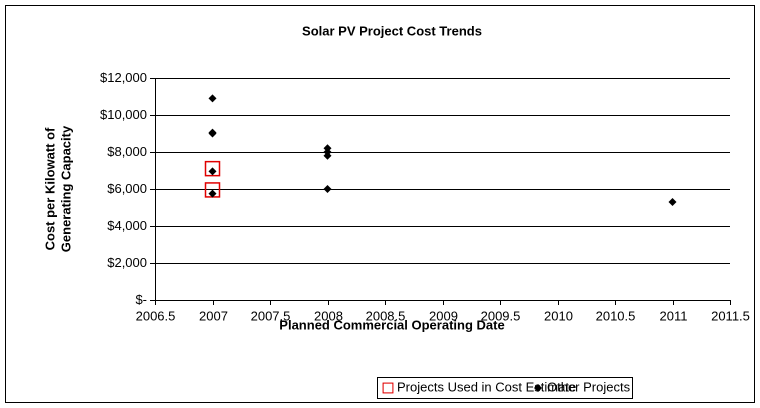 The image size is (760, 408). I want to click on x-tick-label: 2009.5, so click(501, 315).